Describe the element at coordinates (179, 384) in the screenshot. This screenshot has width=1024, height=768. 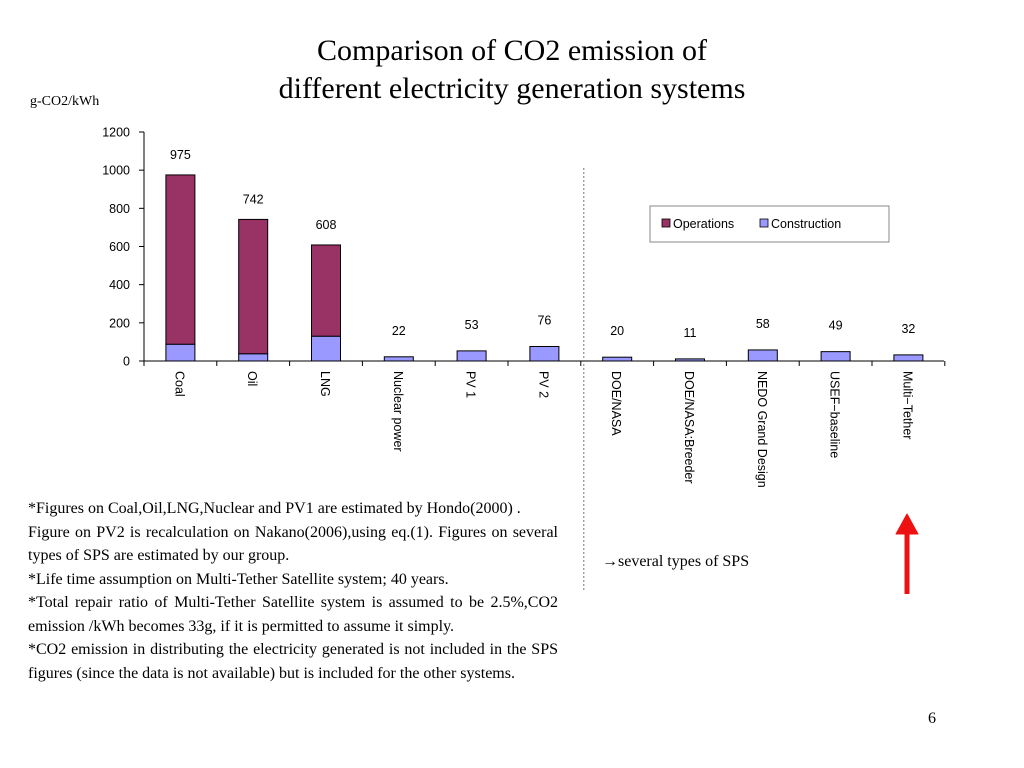
I see `x-category-label: Coal` at that location.